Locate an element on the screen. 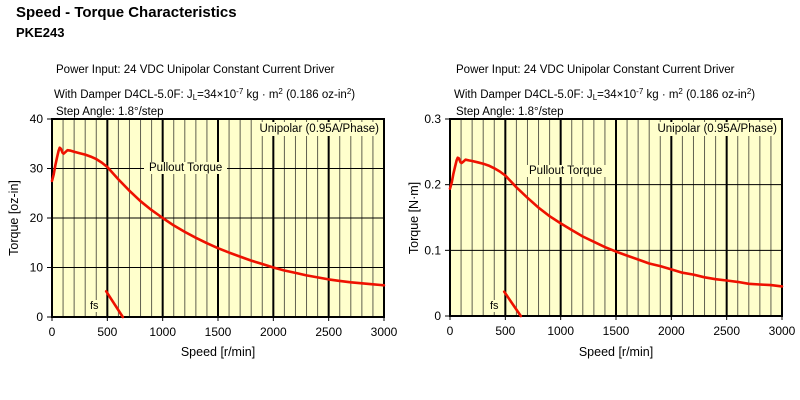 The height and width of the screenshot is (400, 800). y-tick-label: 10 is located at coordinates (37, 268).